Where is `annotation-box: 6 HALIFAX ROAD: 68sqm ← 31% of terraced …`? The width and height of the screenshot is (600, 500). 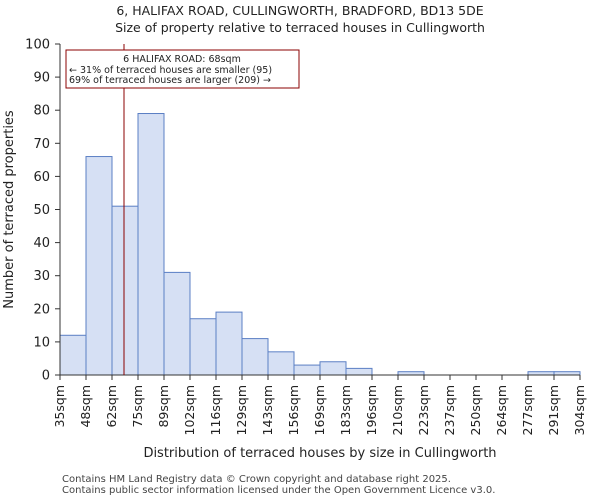 annotation-box: 6 HALIFAX ROAD: 68sqm ← 31% of terraced … is located at coordinates (182, 69).